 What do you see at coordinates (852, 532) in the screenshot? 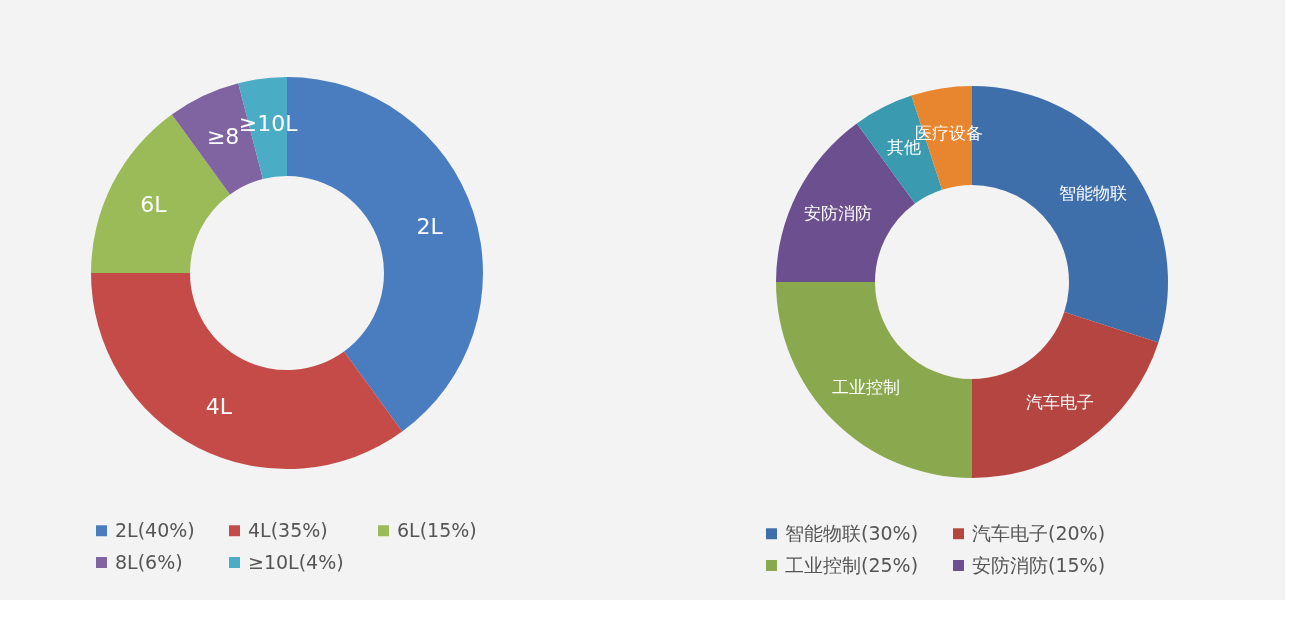
I see `legend-label: 智能物联(30%)` at bounding box center [852, 532].